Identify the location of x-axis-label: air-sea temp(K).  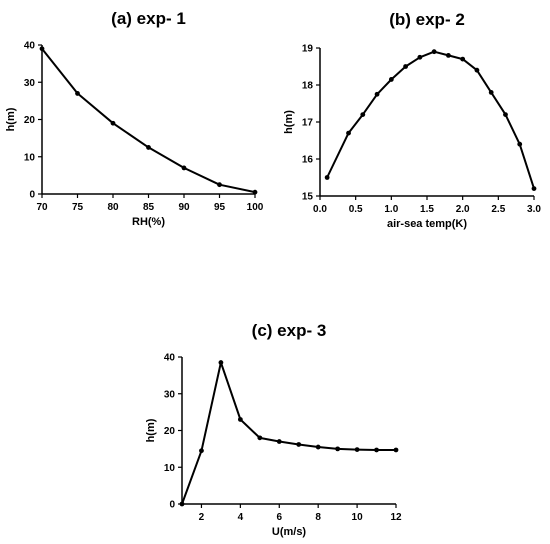
(427, 224).